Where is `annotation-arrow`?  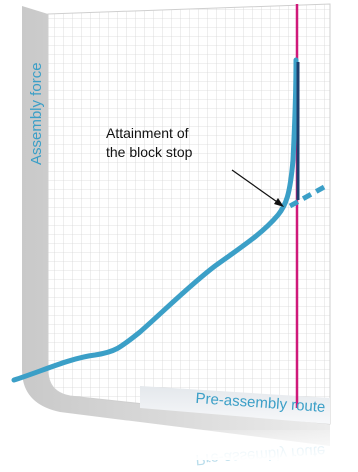
annotation-arrow is located at coordinates (256, 187).